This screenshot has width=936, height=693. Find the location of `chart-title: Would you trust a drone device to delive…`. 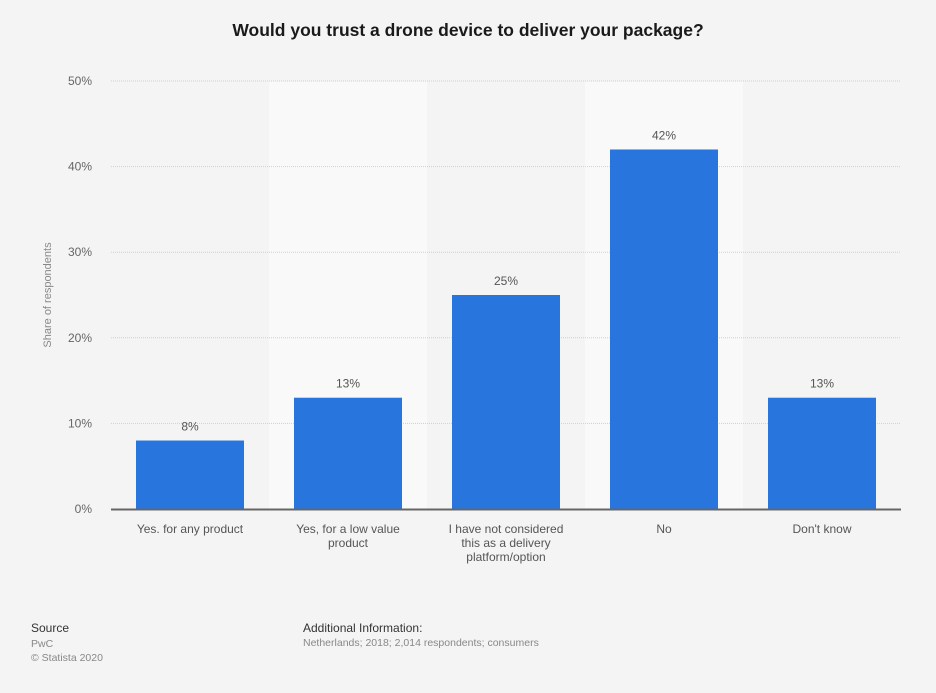

chart-title: Would you trust a drone device to delive… is located at coordinates (468, 30).